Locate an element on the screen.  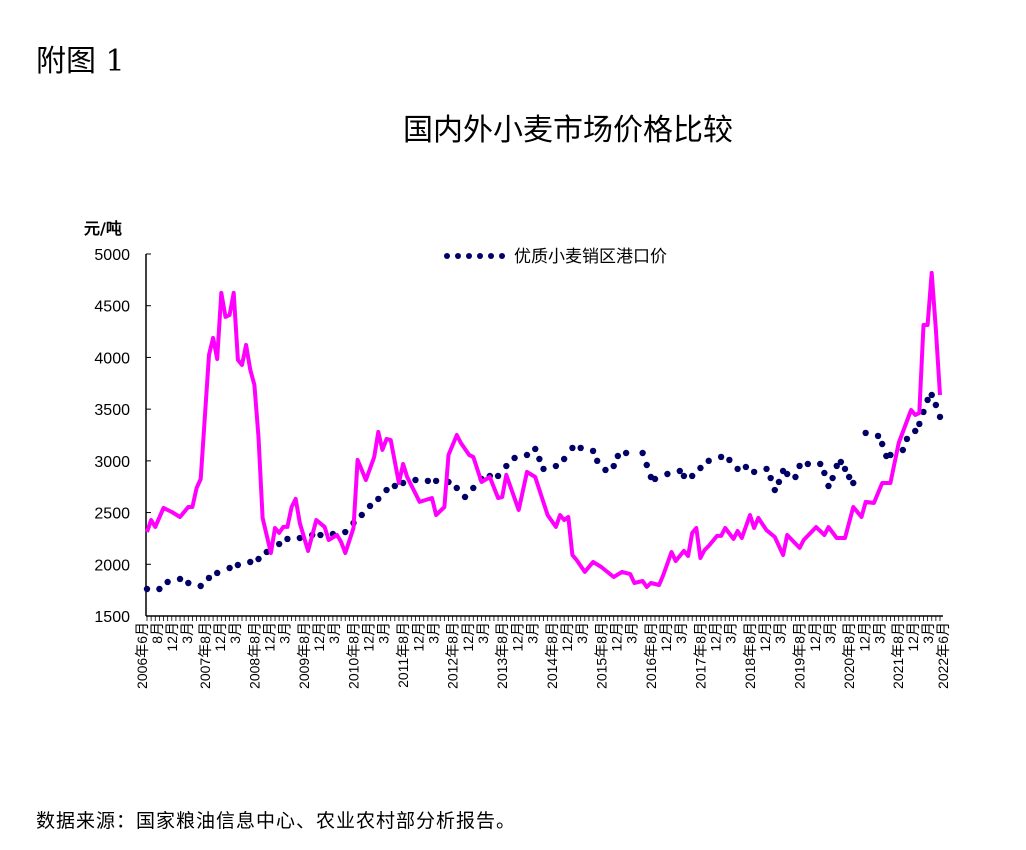
x-tick-label: 2011年8月 is located at coordinates (403, 655).